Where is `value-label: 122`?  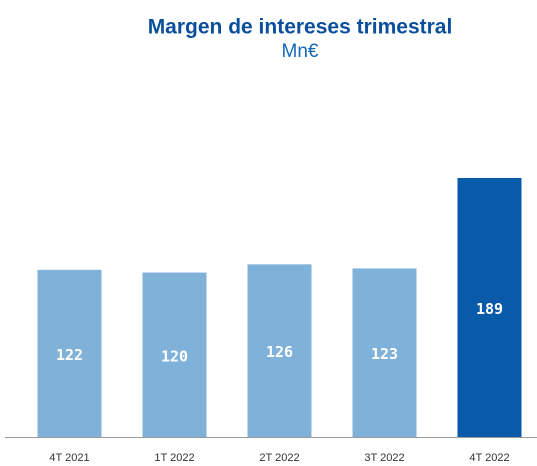 value-label: 122 is located at coordinates (69, 355).